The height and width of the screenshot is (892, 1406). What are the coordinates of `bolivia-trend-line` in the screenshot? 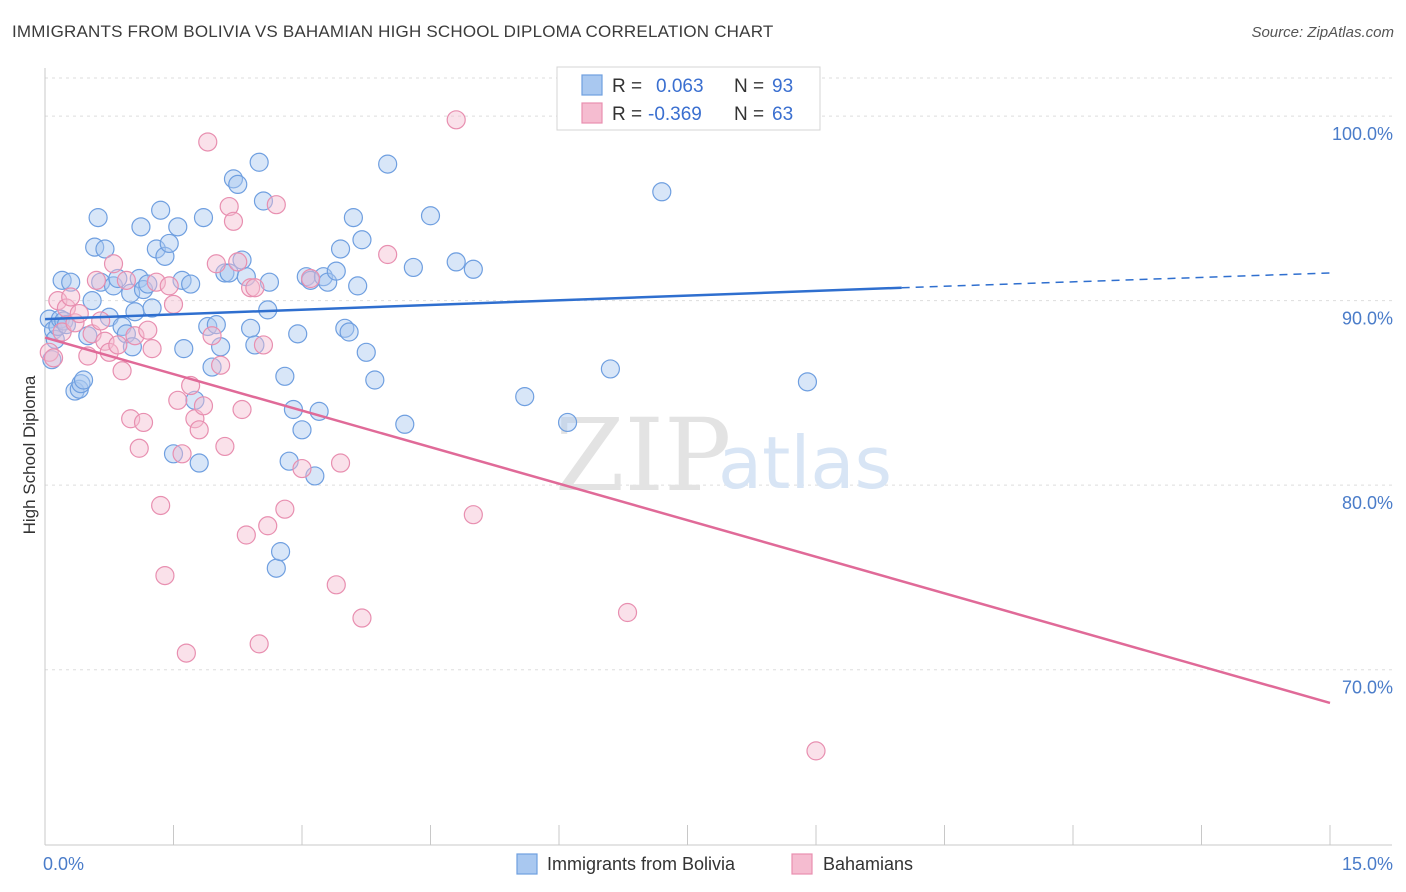 It's located at (473, 303).